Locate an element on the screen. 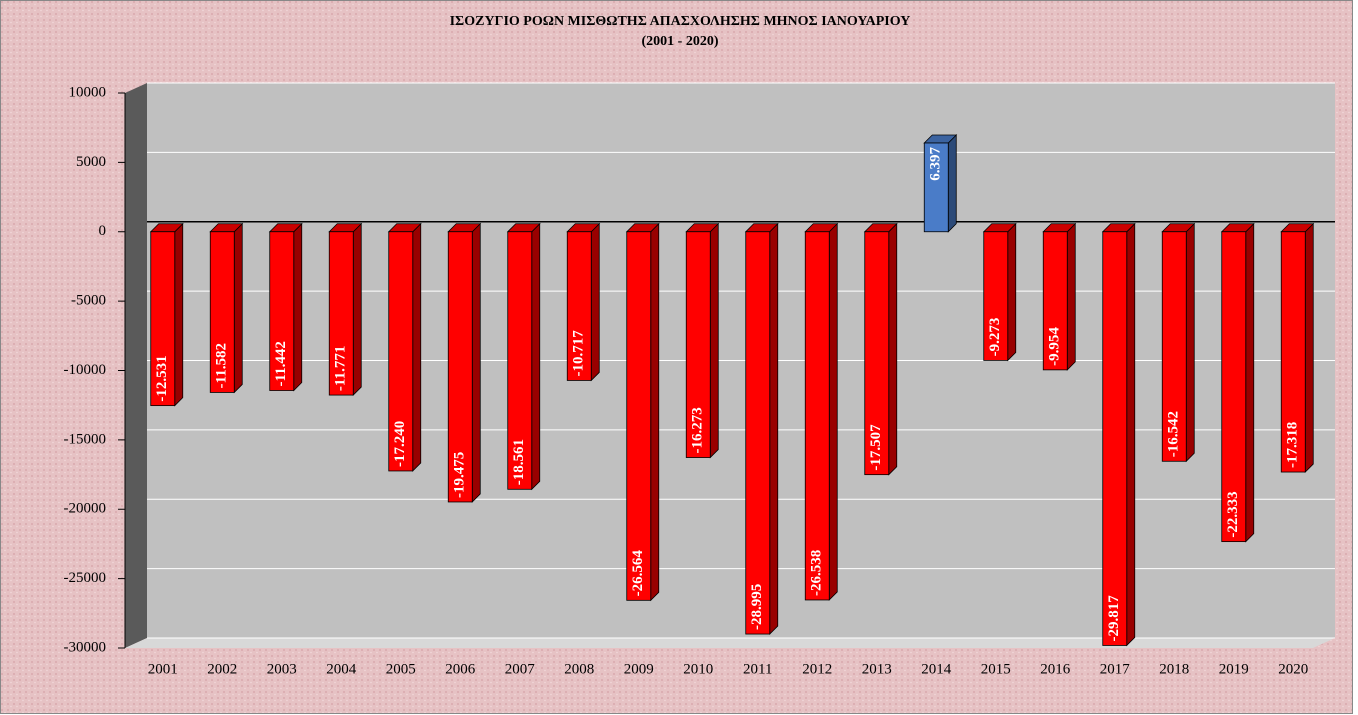 The image size is (1358, 715). x-tick-label: 2006 is located at coordinates (460, 669).